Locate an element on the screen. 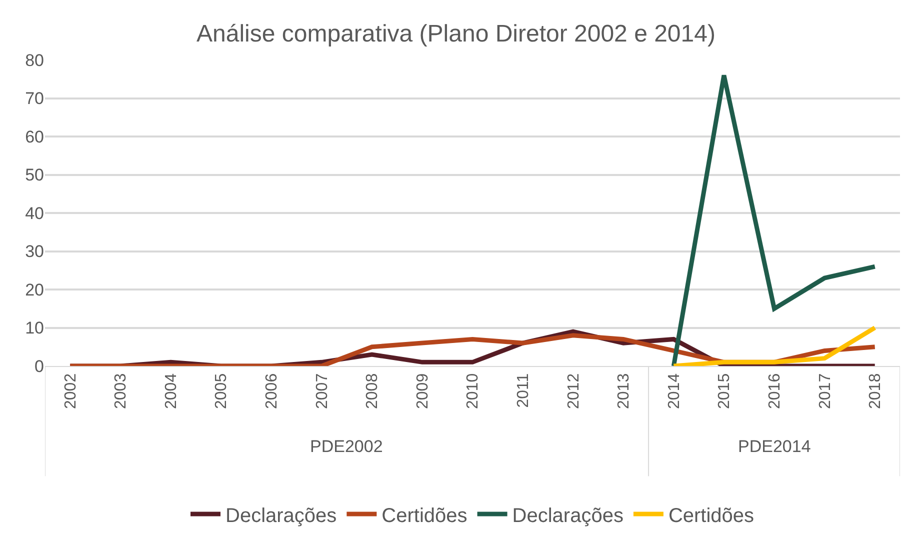 The width and height of the screenshot is (912, 545). x-tick-label: 2002 is located at coordinates (71, 391).